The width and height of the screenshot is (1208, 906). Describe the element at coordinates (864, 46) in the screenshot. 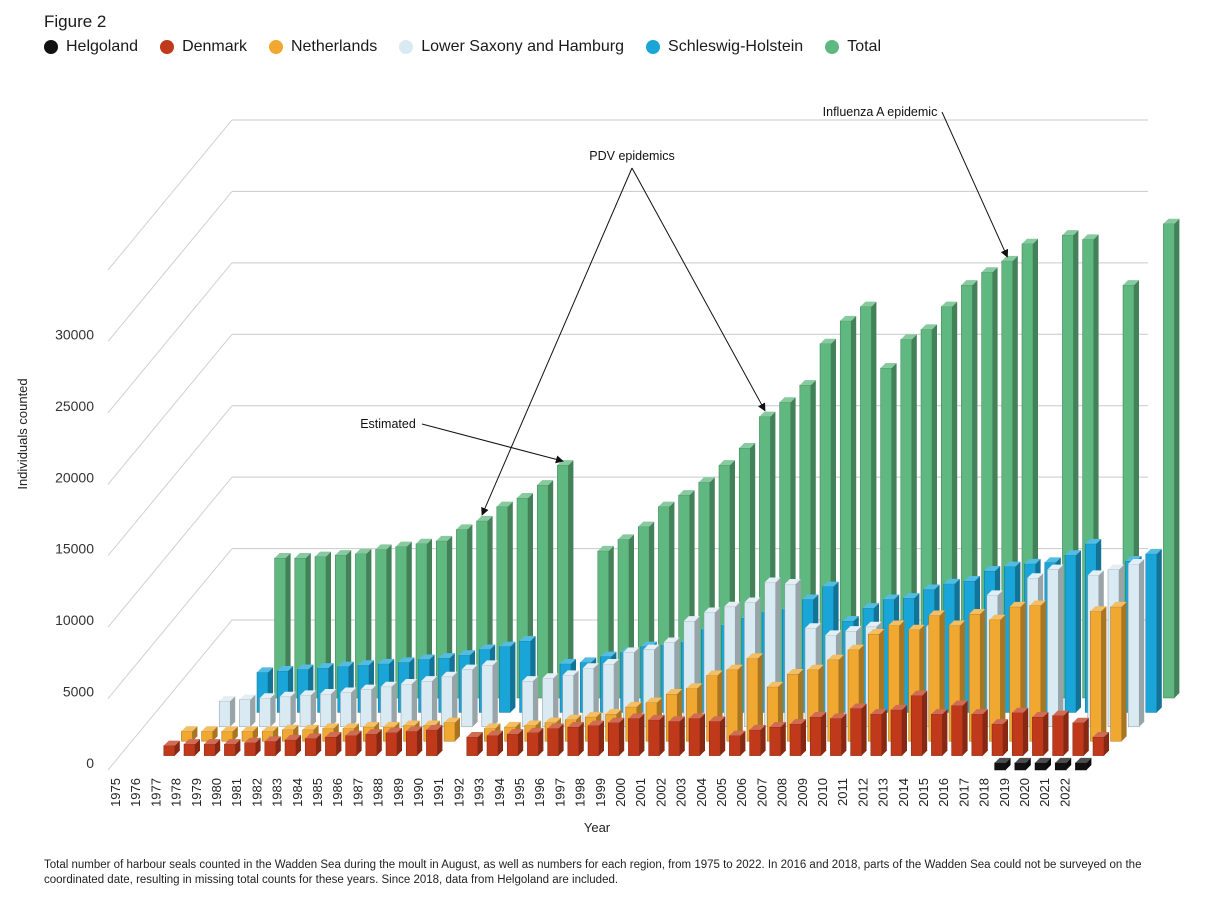

I see `legend-label: Total` at that location.